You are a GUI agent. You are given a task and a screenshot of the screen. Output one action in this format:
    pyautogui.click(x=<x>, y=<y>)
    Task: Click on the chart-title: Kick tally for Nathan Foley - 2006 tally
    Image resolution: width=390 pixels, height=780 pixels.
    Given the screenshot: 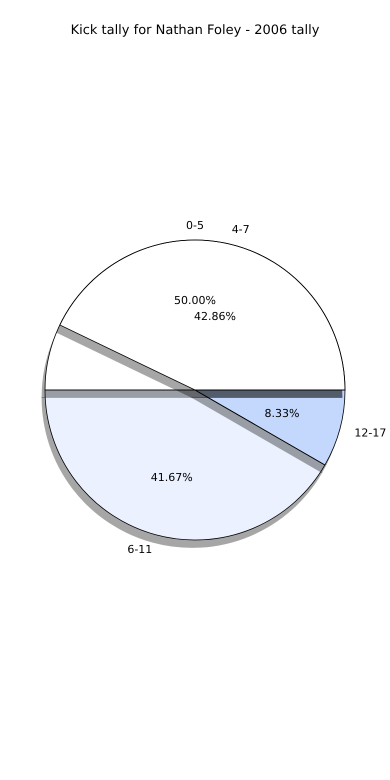 What is the action you would take?
    pyautogui.click(x=195, y=30)
    